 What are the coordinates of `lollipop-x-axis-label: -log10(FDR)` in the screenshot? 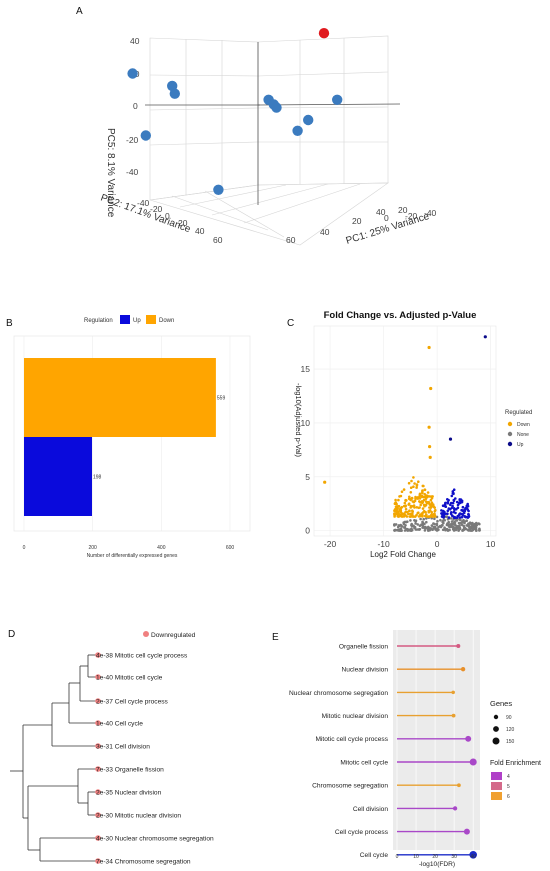 It's located at (437, 864).